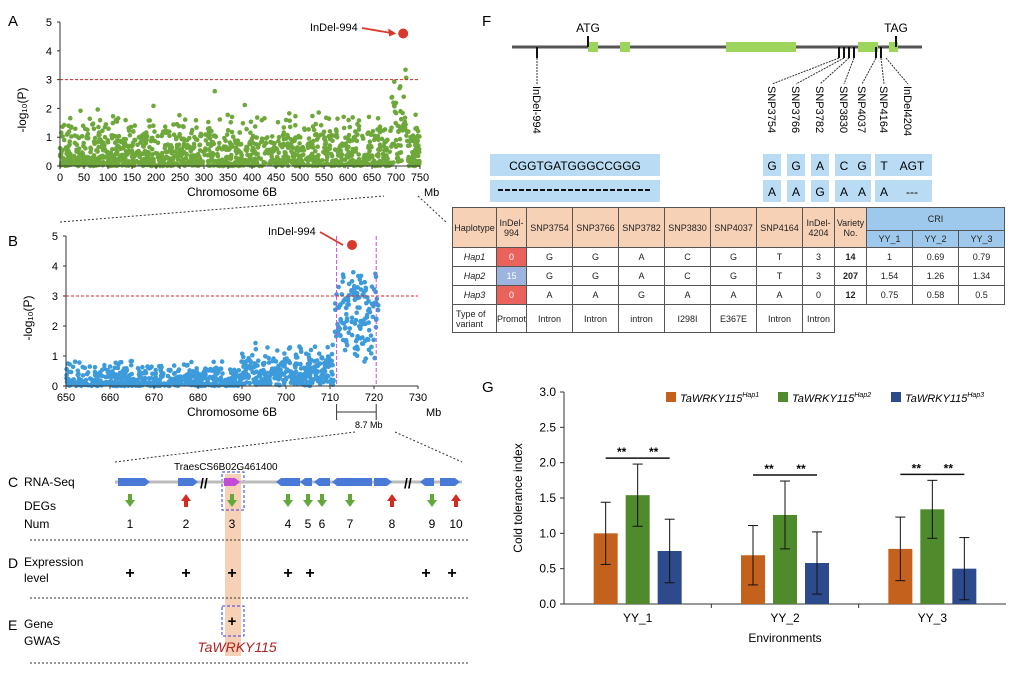 Image resolution: width=1018 pixels, height=674 pixels. I want to click on th-snp: SNP3766, so click(595, 227).